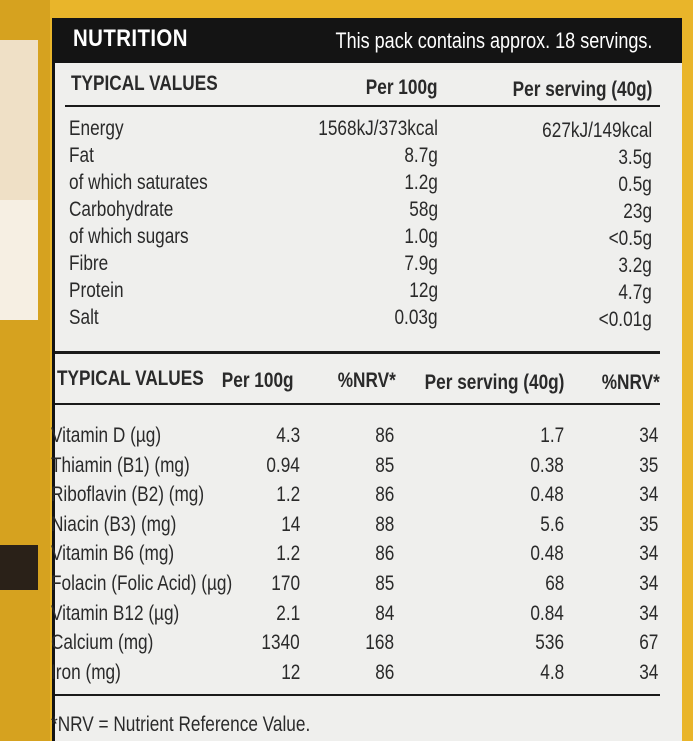 This screenshot has width=693, height=741. Describe the element at coordinates (106, 435) in the screenshot. I see `vitamin-name: Vitamin D (µg)` at that location.